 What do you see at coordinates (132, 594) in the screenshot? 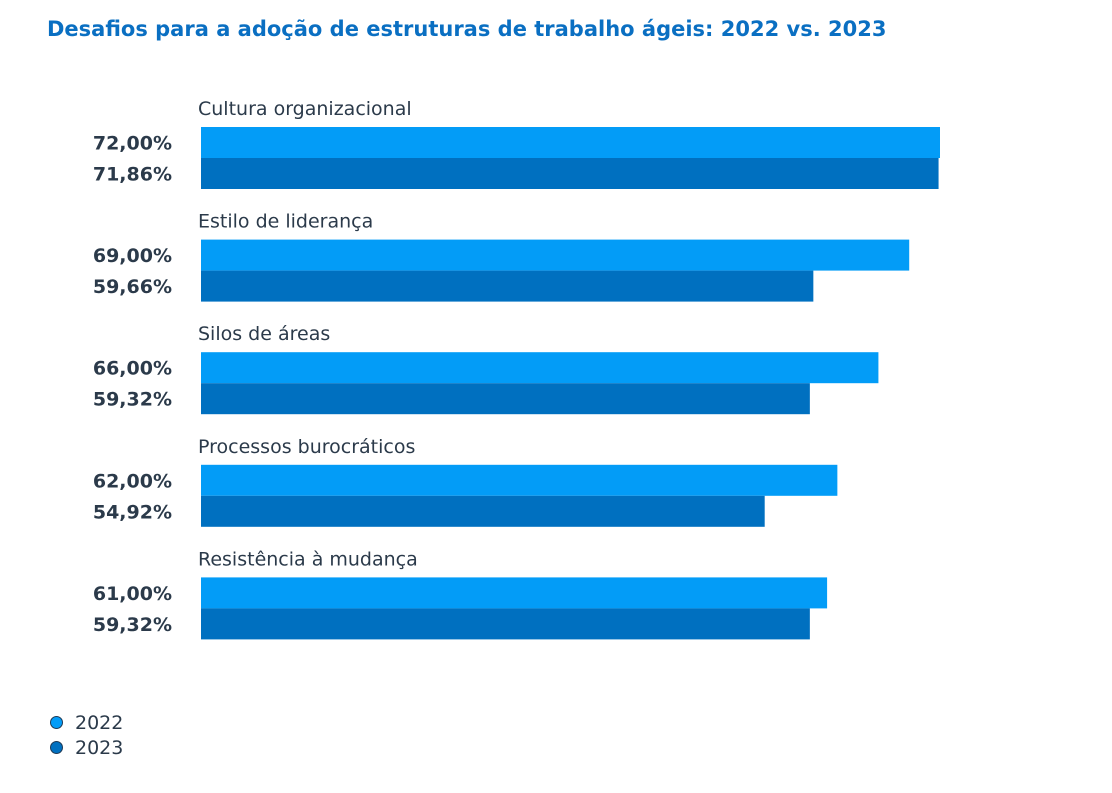
I see `data-label-2022: 61,00%` at bounding box center [132, 594].